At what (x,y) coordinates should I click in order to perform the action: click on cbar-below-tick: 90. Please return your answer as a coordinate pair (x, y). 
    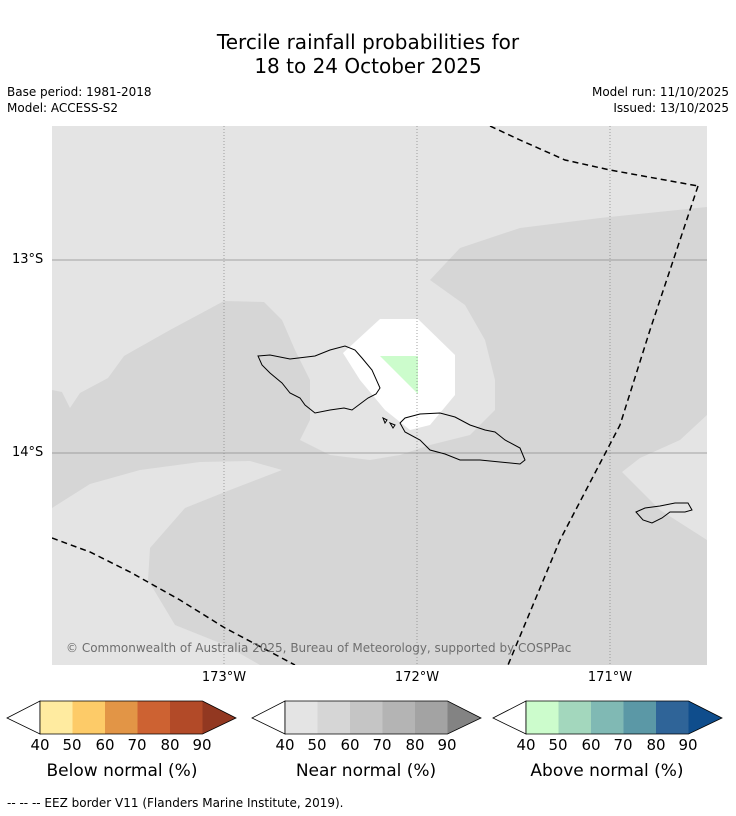
    Looking at the image, I should click on (202, 745).